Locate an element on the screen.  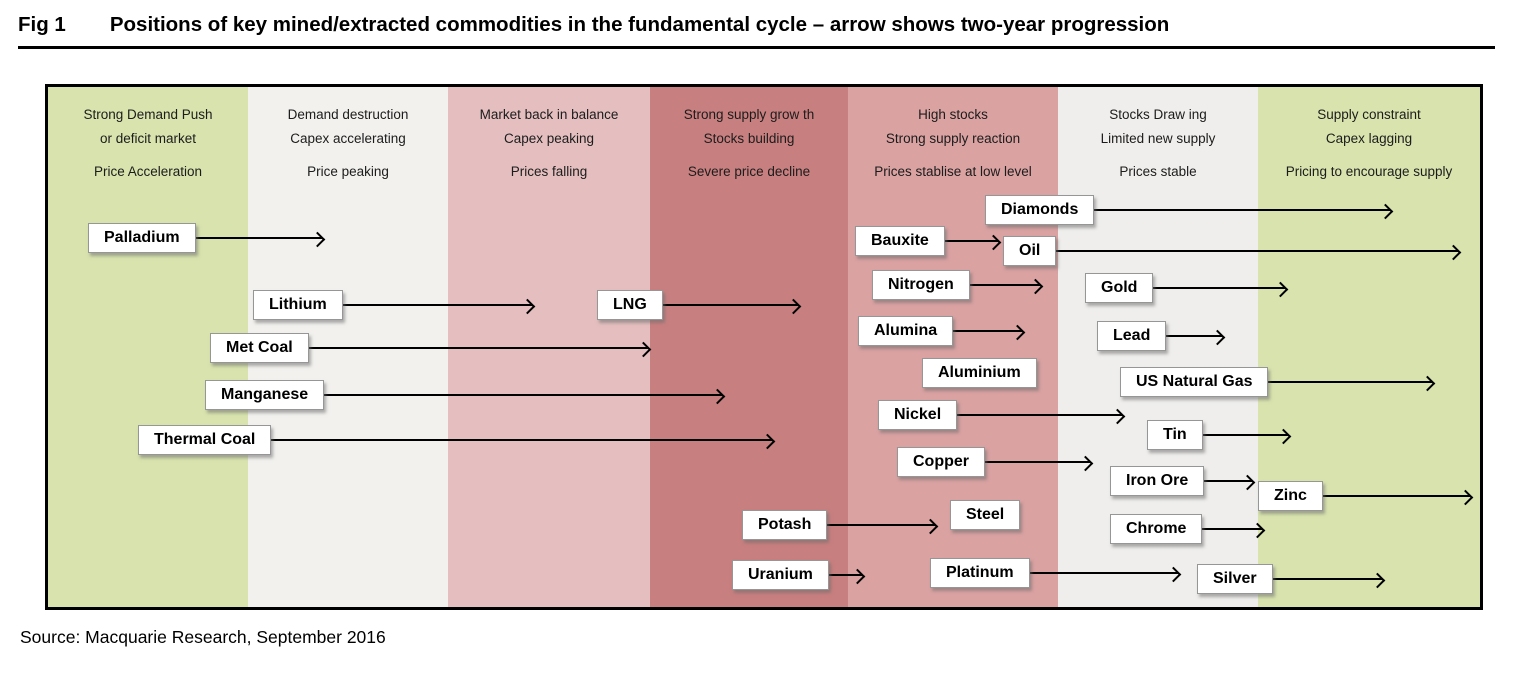
commodity-alumina: Alumina is located at coordinates (906, 331).